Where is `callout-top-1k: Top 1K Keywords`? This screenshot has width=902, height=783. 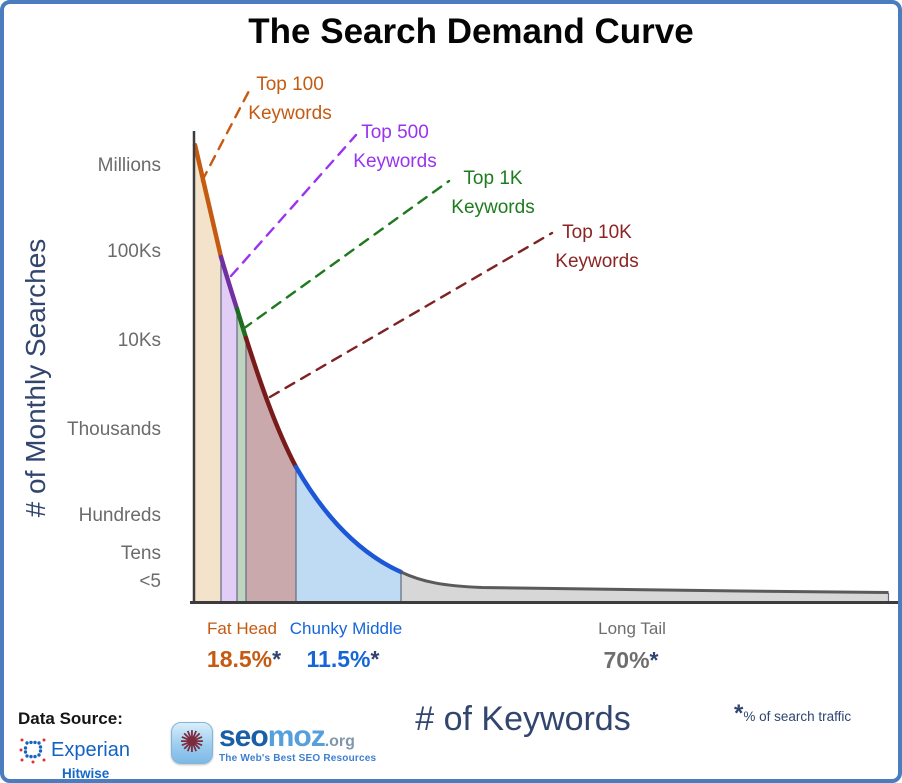 callout-top-1k: Top 1K Keywords is located at coordinates (493, 193).